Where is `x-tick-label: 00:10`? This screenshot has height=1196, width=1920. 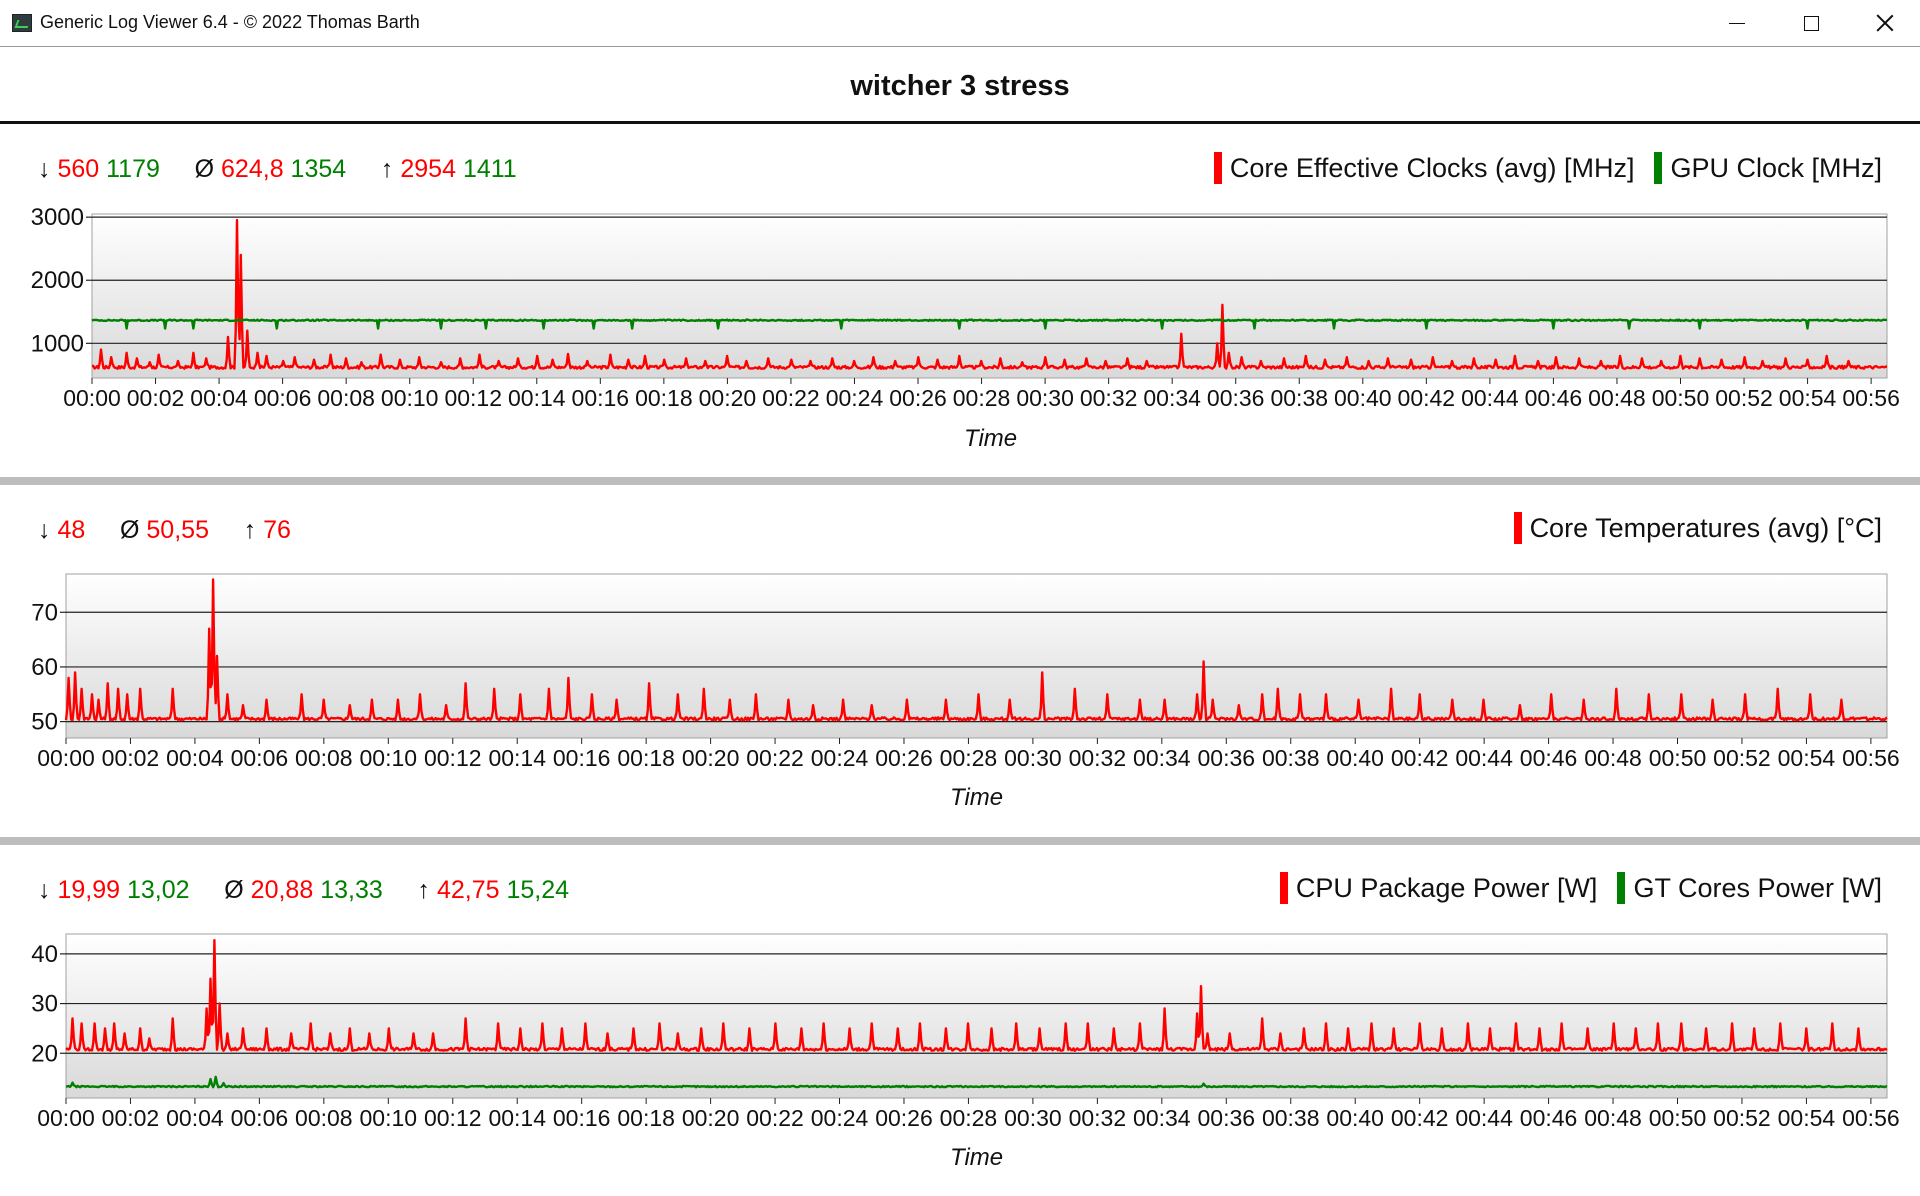 x-tick-label: 00:10 is located at coordinates (389, 1118).